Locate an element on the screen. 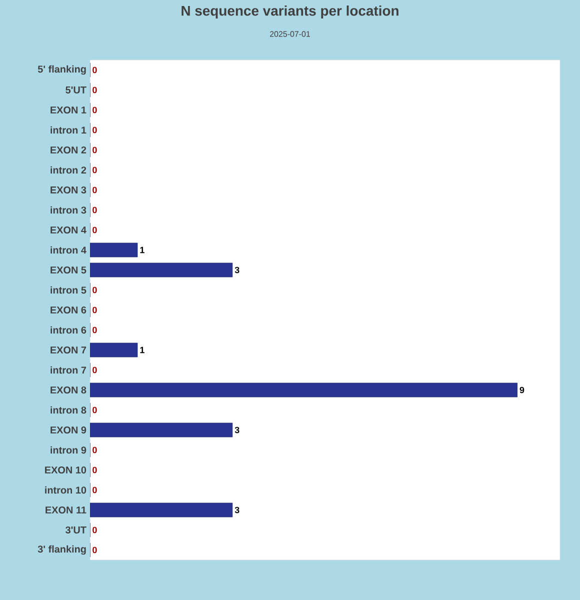 The width and height of the screenshot is (580, 600). y-tick-label: intron 4 is located at coordinates (68, 250).